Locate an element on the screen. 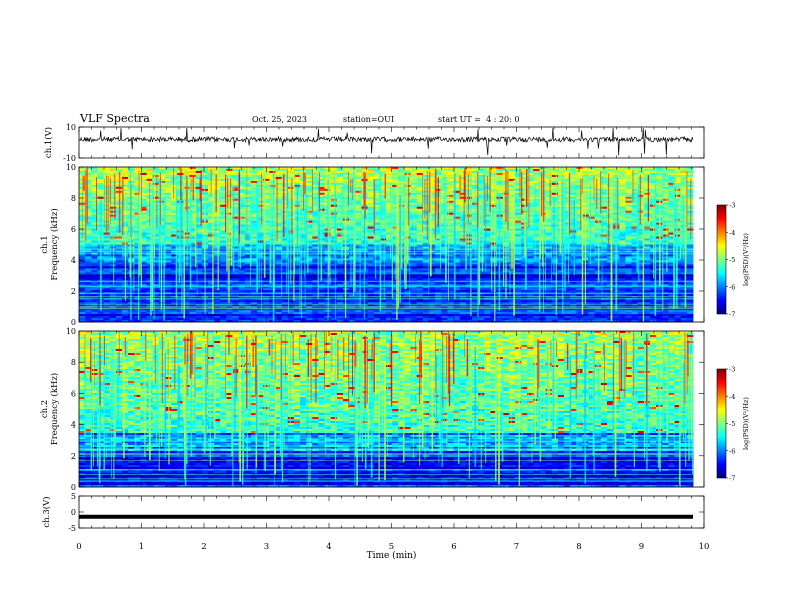 The image size is (792, 612). date-label: Oct. 25, 2023 is located at coordinates (279, 119).